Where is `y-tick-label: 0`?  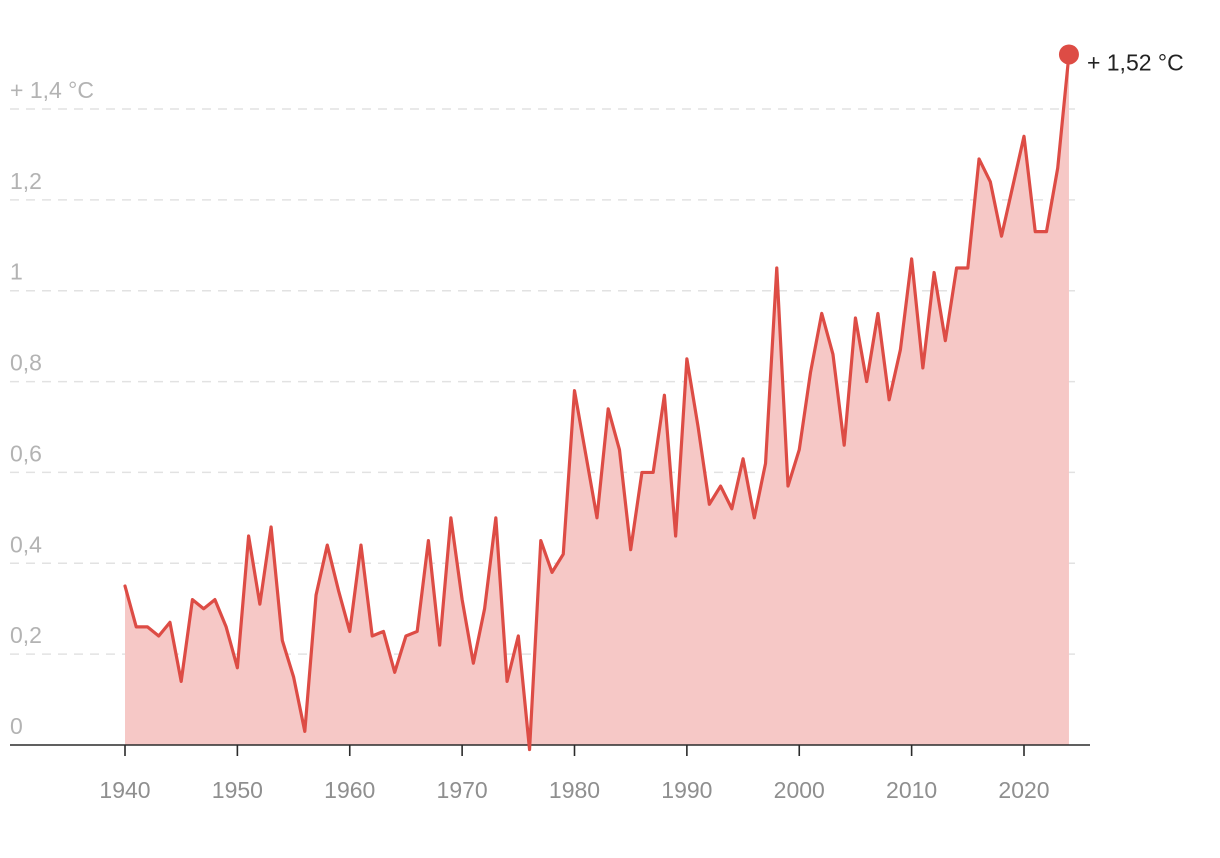 y-tick-label: 0 is located at coordinates (16, 726).